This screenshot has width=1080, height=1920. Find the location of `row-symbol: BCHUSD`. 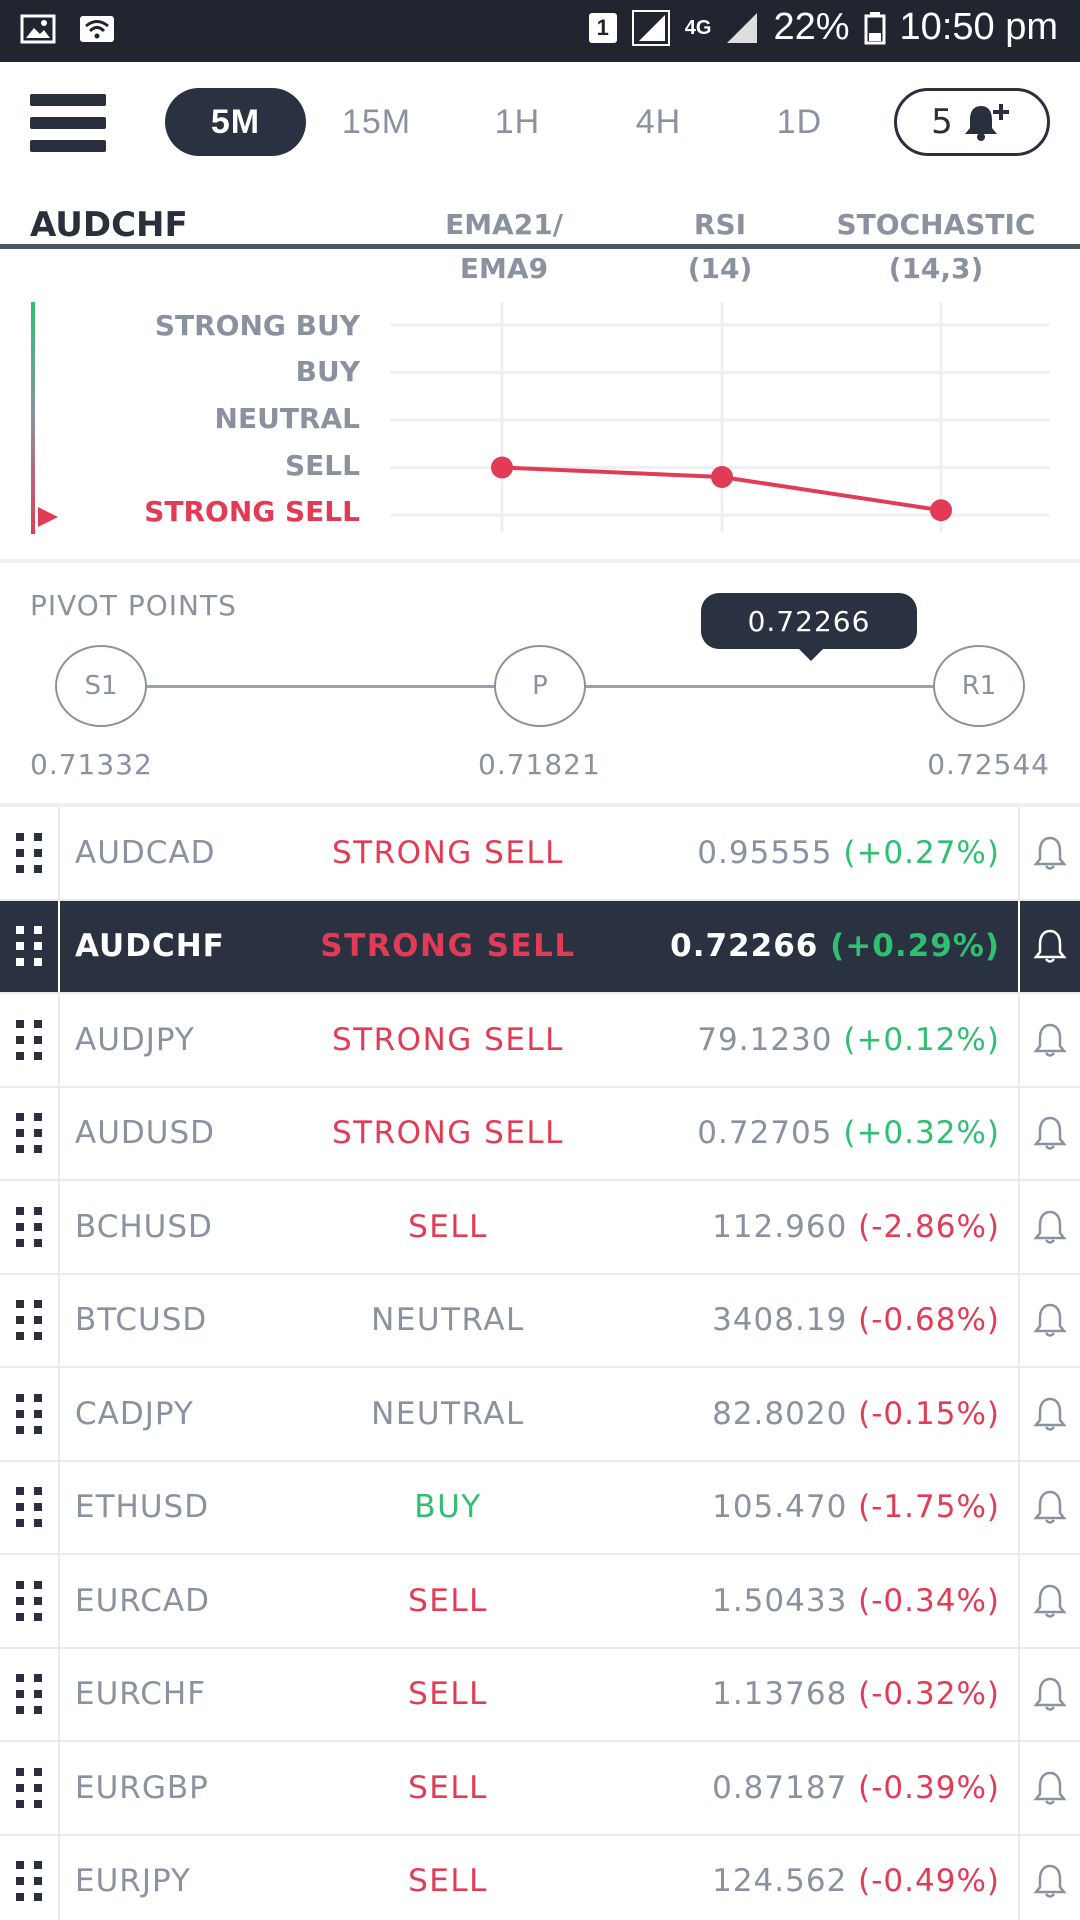

row-symbol: BCHUSD is located at coordinates (144, 1226).